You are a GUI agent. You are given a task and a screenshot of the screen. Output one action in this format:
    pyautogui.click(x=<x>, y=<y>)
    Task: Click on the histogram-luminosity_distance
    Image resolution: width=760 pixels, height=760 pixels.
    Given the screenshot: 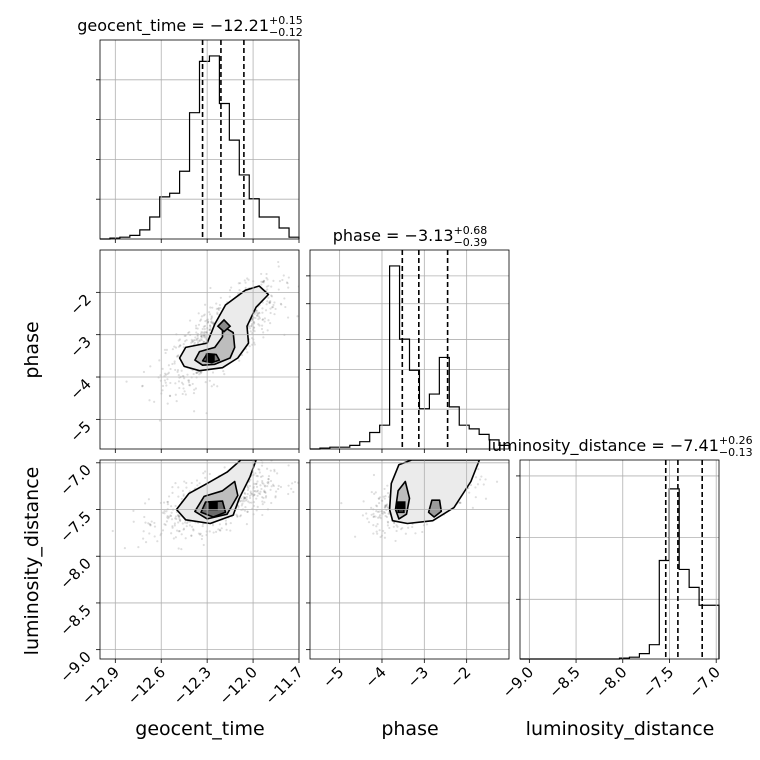 What is the action you would take?
    pyautogui.click(x=620, y=560)
    